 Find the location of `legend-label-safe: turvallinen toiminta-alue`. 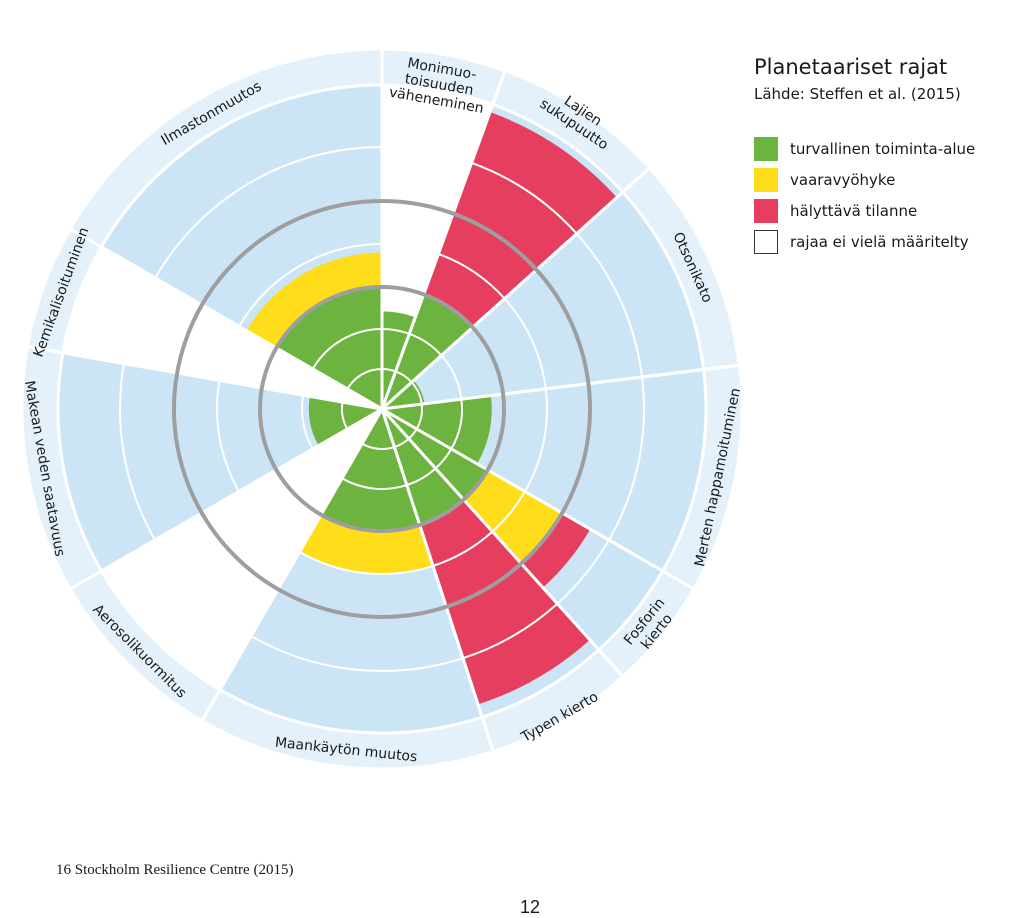

legend-label-safe: turvallinen toiminta-alue is located at coordinates (883, 148).